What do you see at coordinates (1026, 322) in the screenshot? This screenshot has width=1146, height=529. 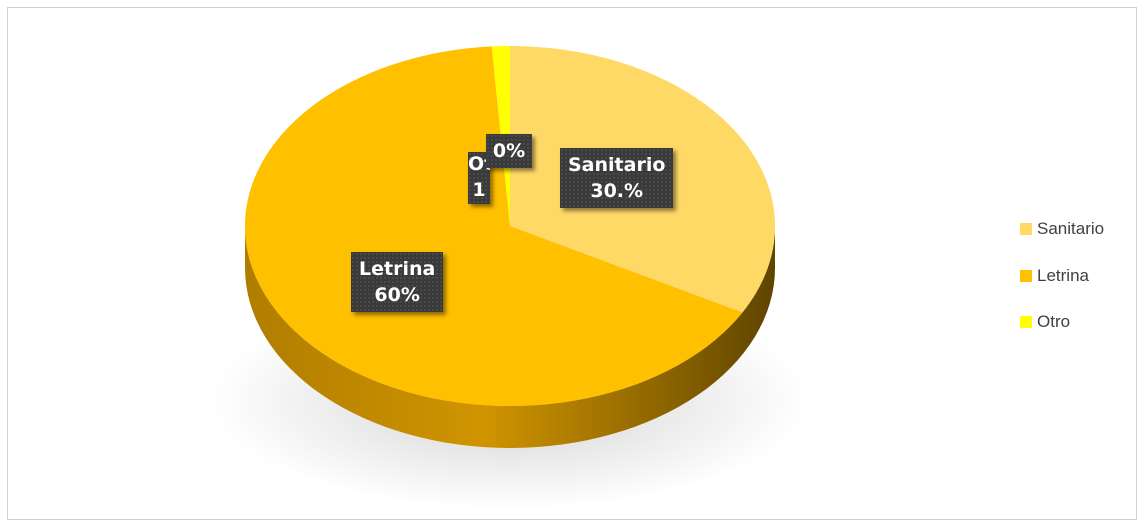 I see `legend-swatch-otro` at bounding box center [1026, 322].